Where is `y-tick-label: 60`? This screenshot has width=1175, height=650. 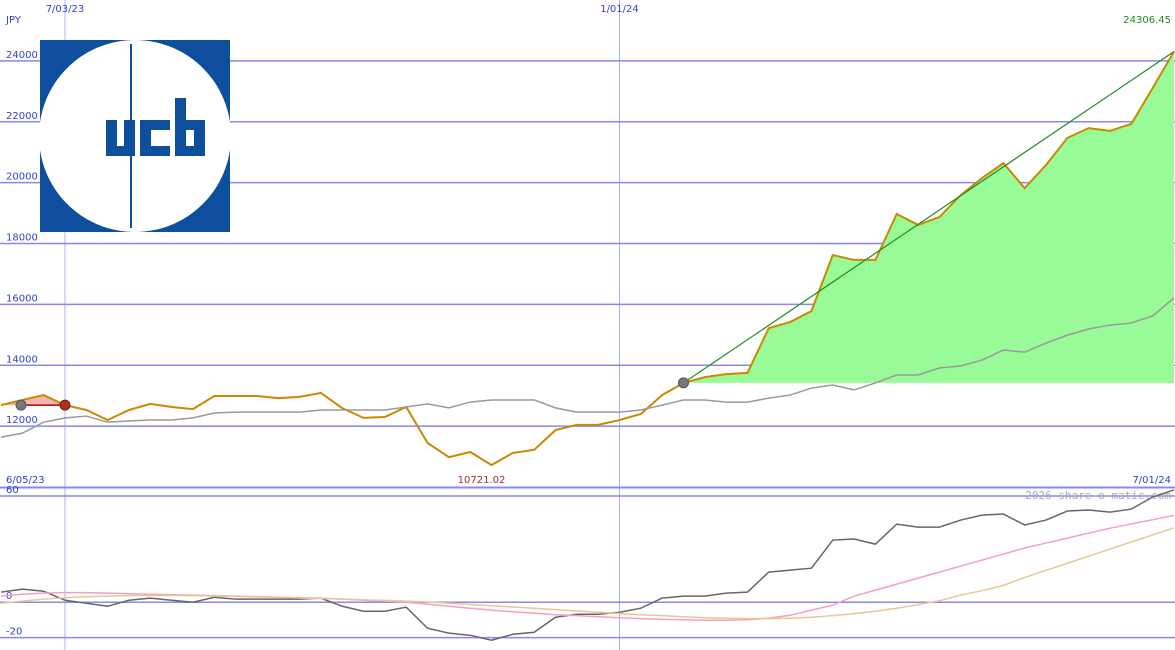 y-tick-label: 60 is located at coordinates (12, 490).